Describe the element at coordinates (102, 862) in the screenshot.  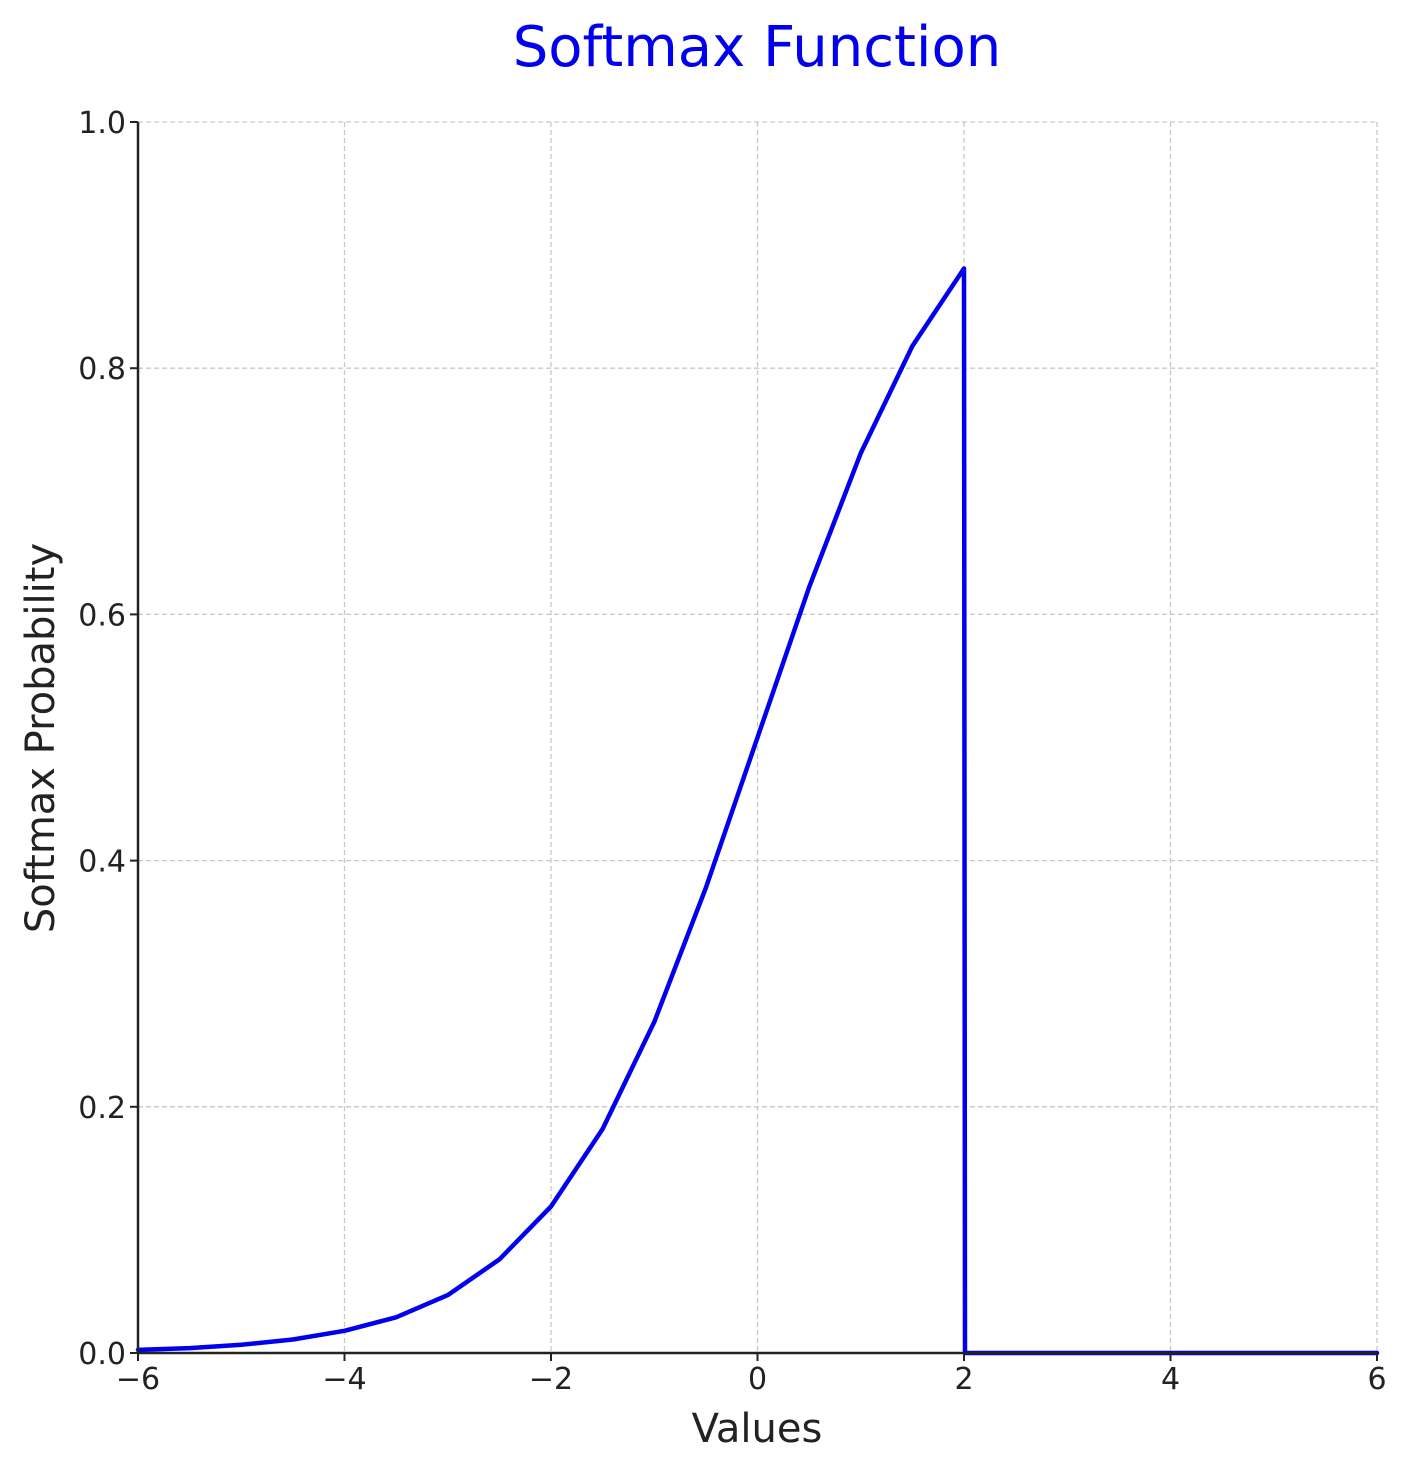
I see `y-tick-label: 0.4` at that location.